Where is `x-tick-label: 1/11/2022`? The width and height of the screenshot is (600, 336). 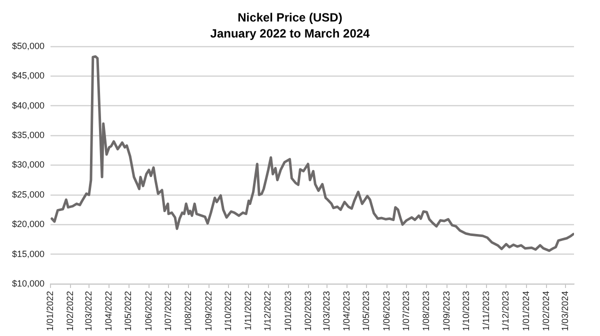
x-tick-label: 1/11/2022 is located at coordinates (248, 310).